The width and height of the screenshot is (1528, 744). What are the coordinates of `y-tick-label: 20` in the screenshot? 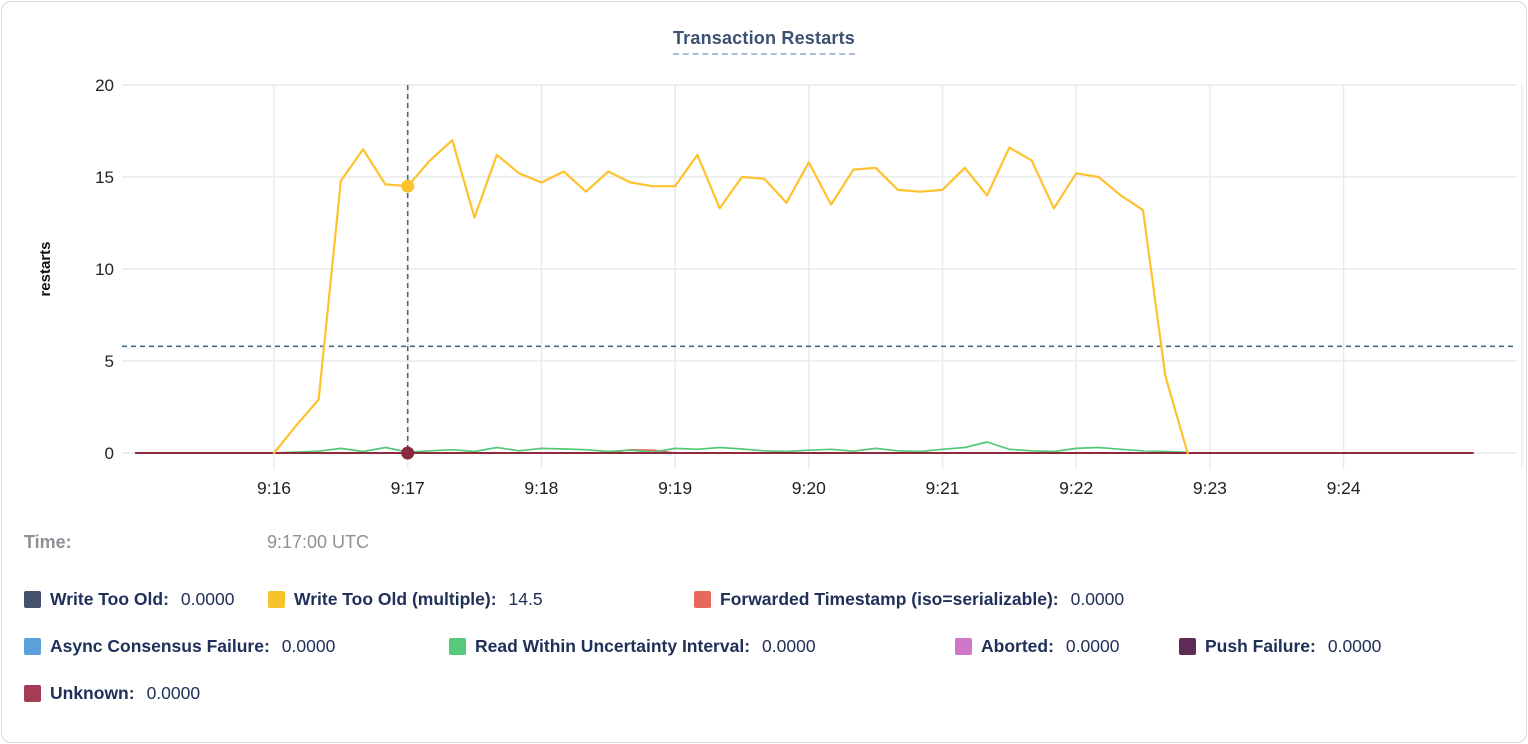 It's located at (104, 85).